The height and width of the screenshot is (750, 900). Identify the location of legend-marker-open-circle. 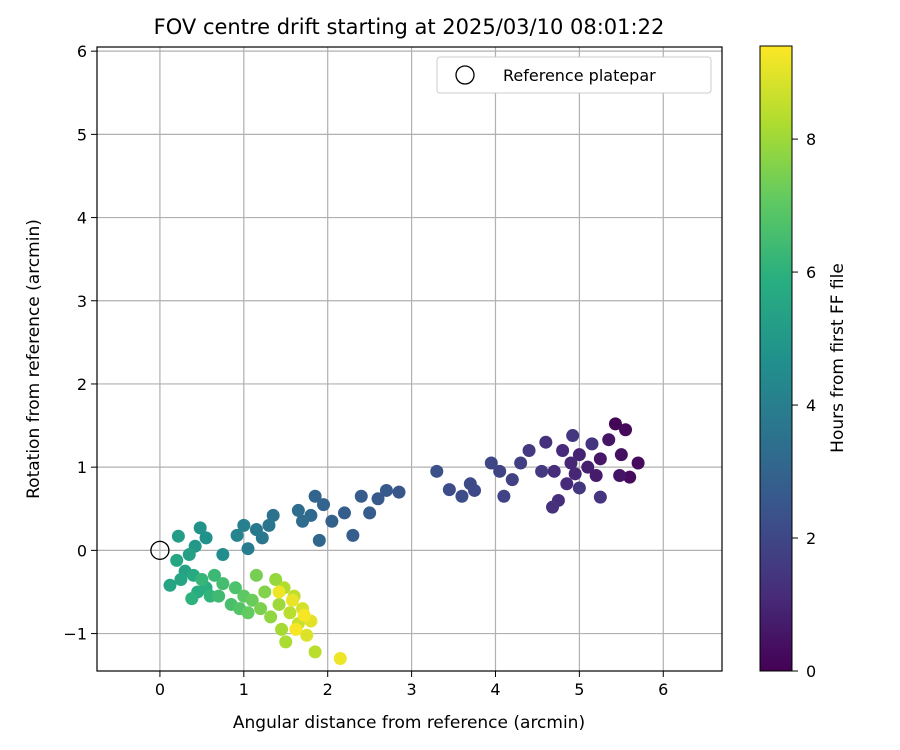
(465, 75).